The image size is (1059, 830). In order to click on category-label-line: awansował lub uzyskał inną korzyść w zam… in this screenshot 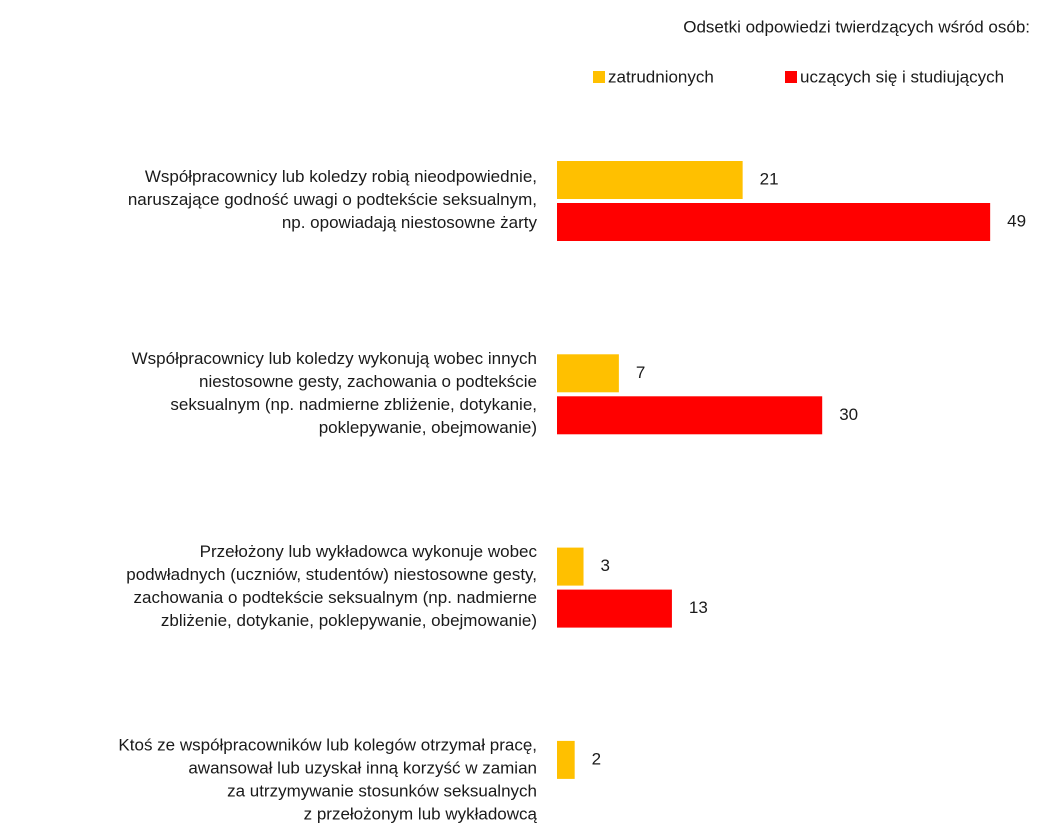, I will do `click(362, 768)`.